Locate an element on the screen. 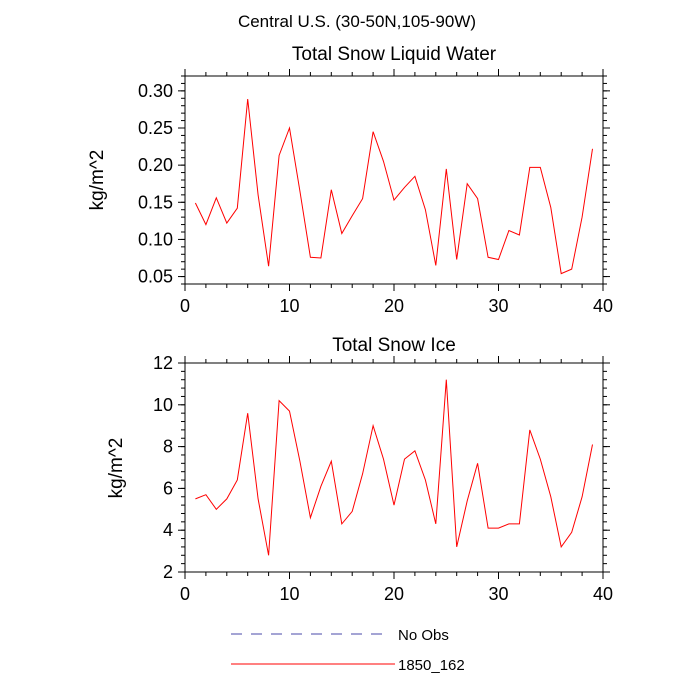  legend-label-no-obs: No Obs is located at coordinates (423, 635).